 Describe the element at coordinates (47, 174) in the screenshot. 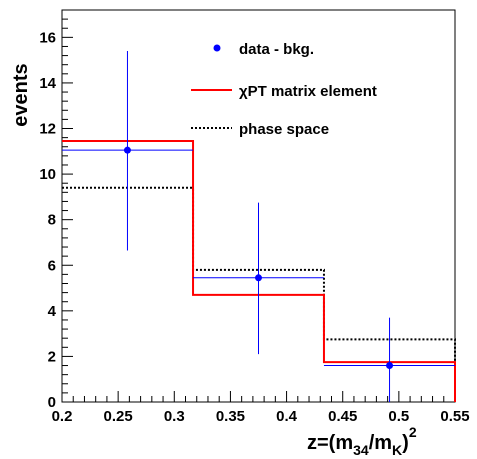

I see `y-tick-label: 10` at that location.